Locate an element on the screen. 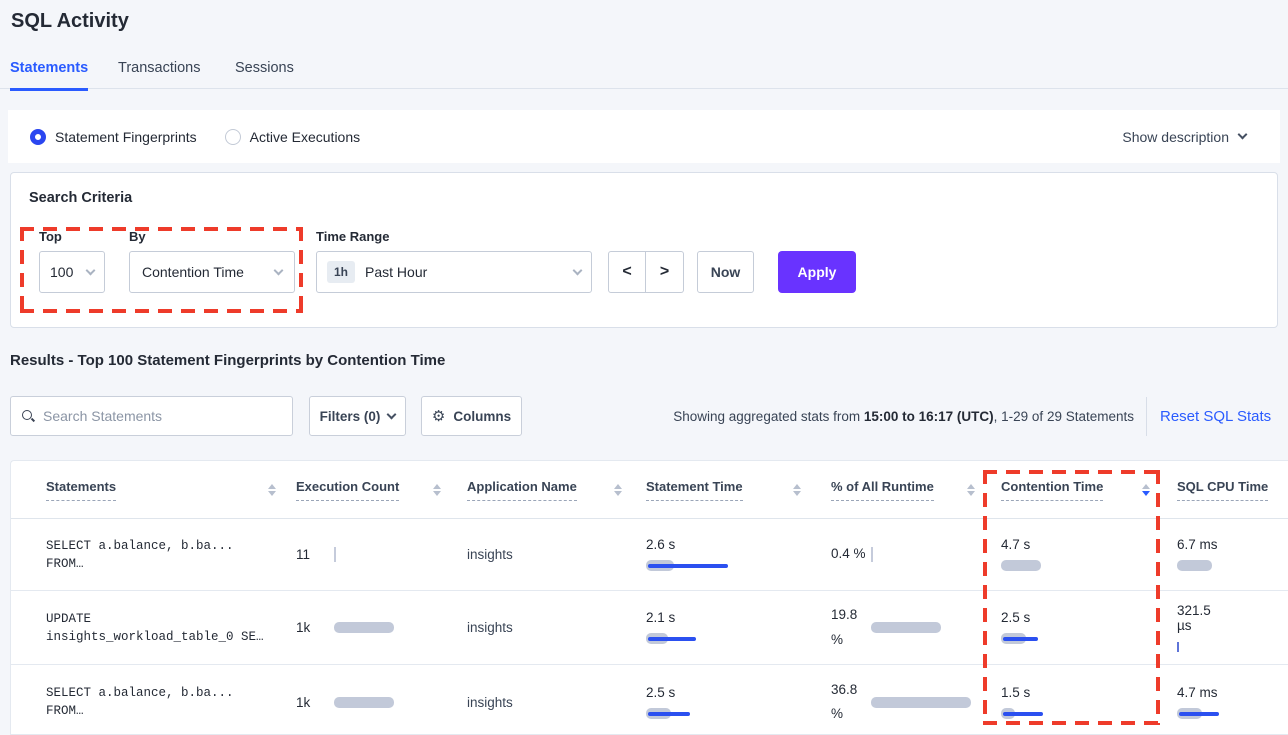  column-label: Statements is located at coordinates (81, 490).